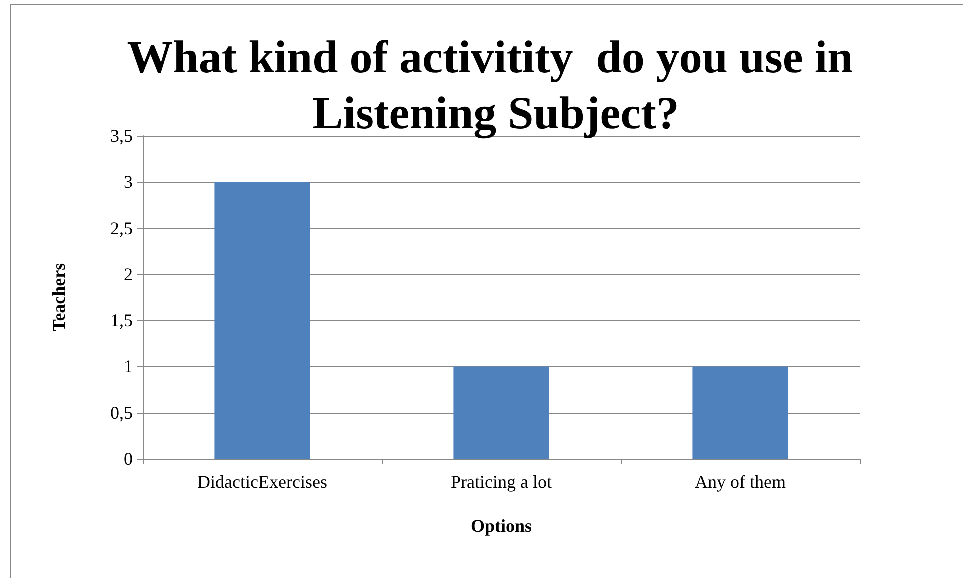  I want to click on y-axis-title: Teachers, so click(59, 297).